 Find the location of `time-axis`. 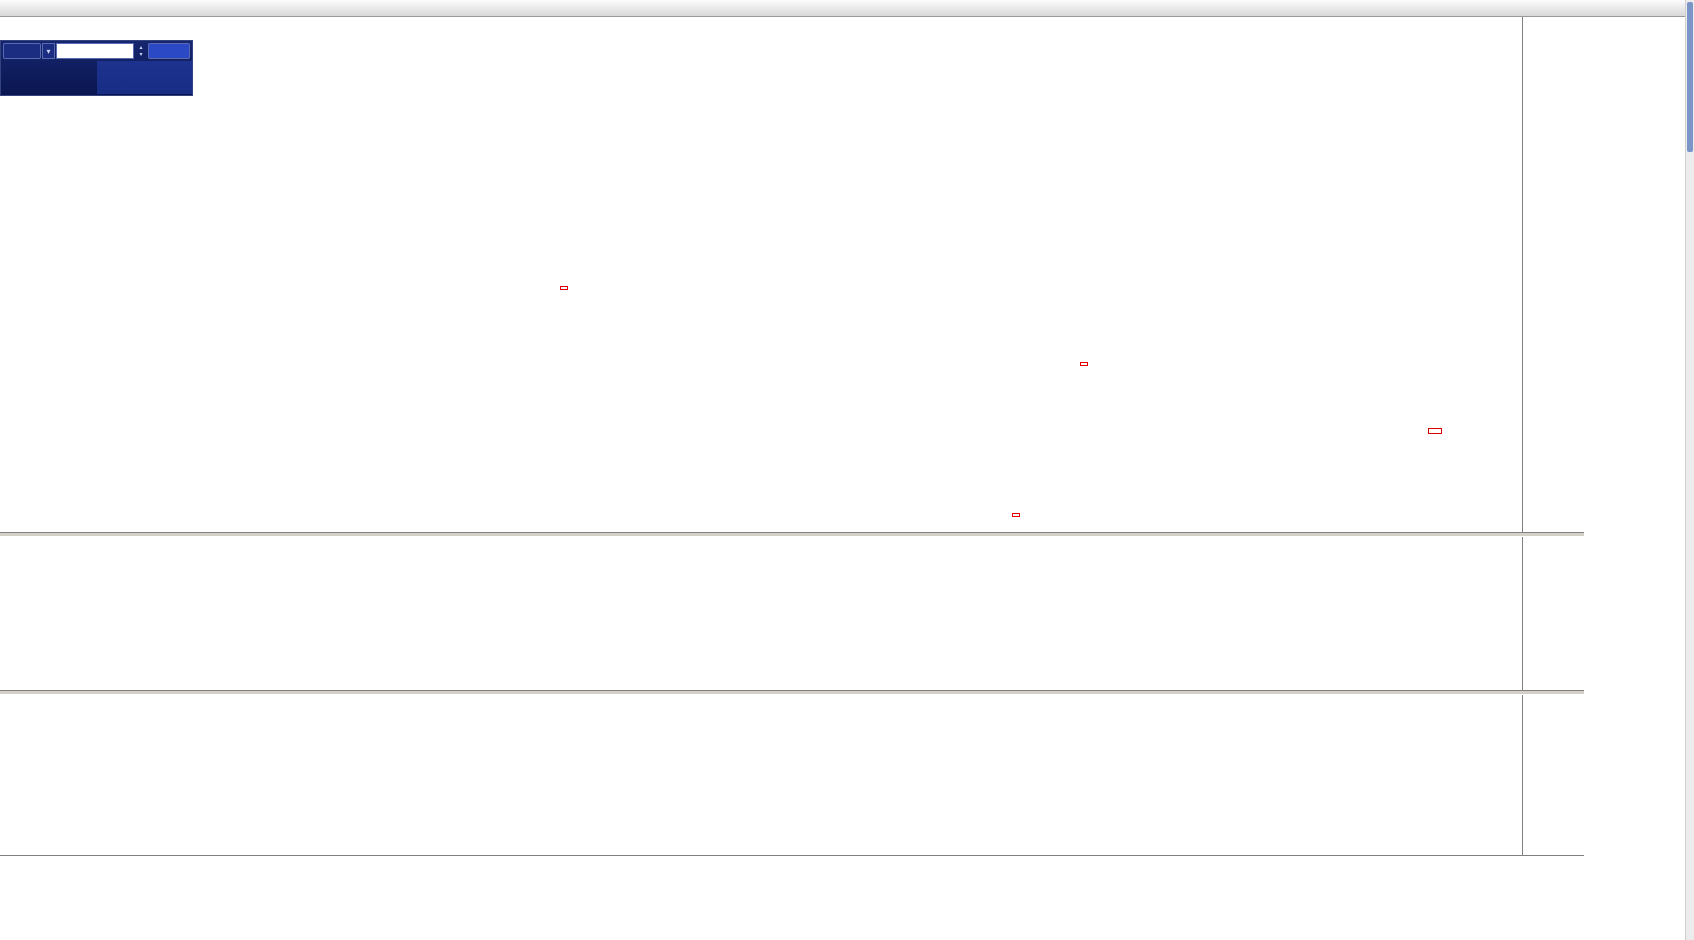

time-axis is located at coordinates (792, 865).